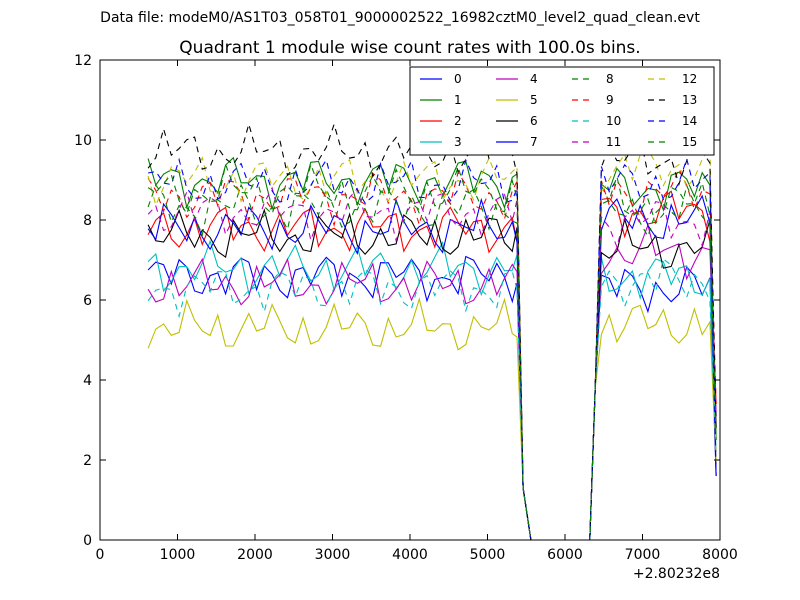 Image resolution: width=800 pixels, height=600 pixels. What do you see at coordinates (534, 79) in the screenshot?
I see `legend-label-4: 4` at bounding box center [534, 79].